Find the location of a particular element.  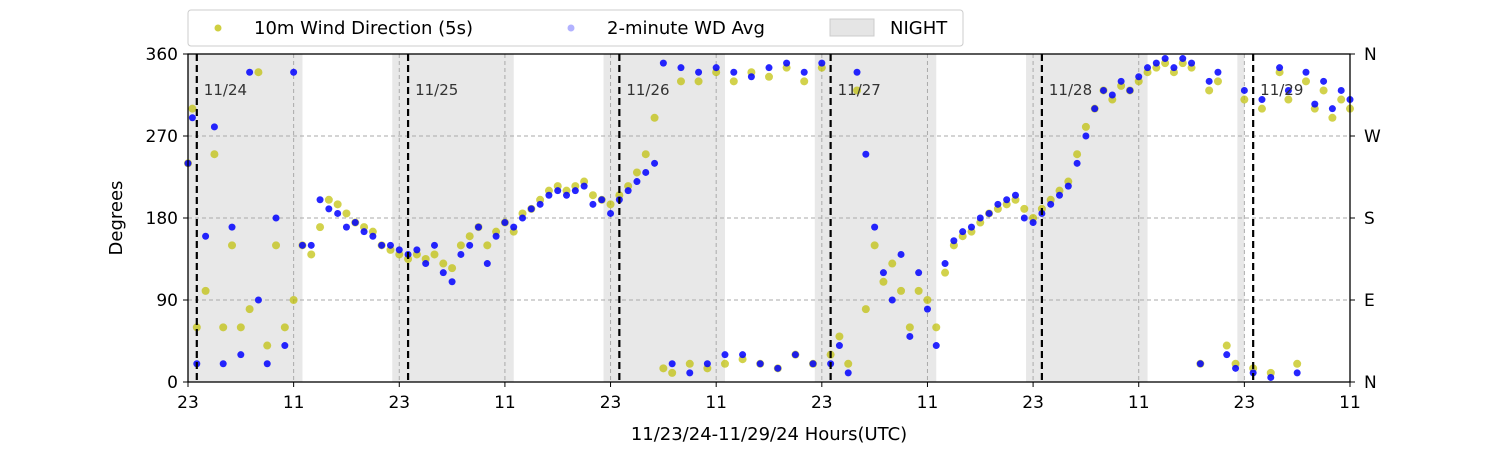

legend-frame is located at coordinates (575, 28).